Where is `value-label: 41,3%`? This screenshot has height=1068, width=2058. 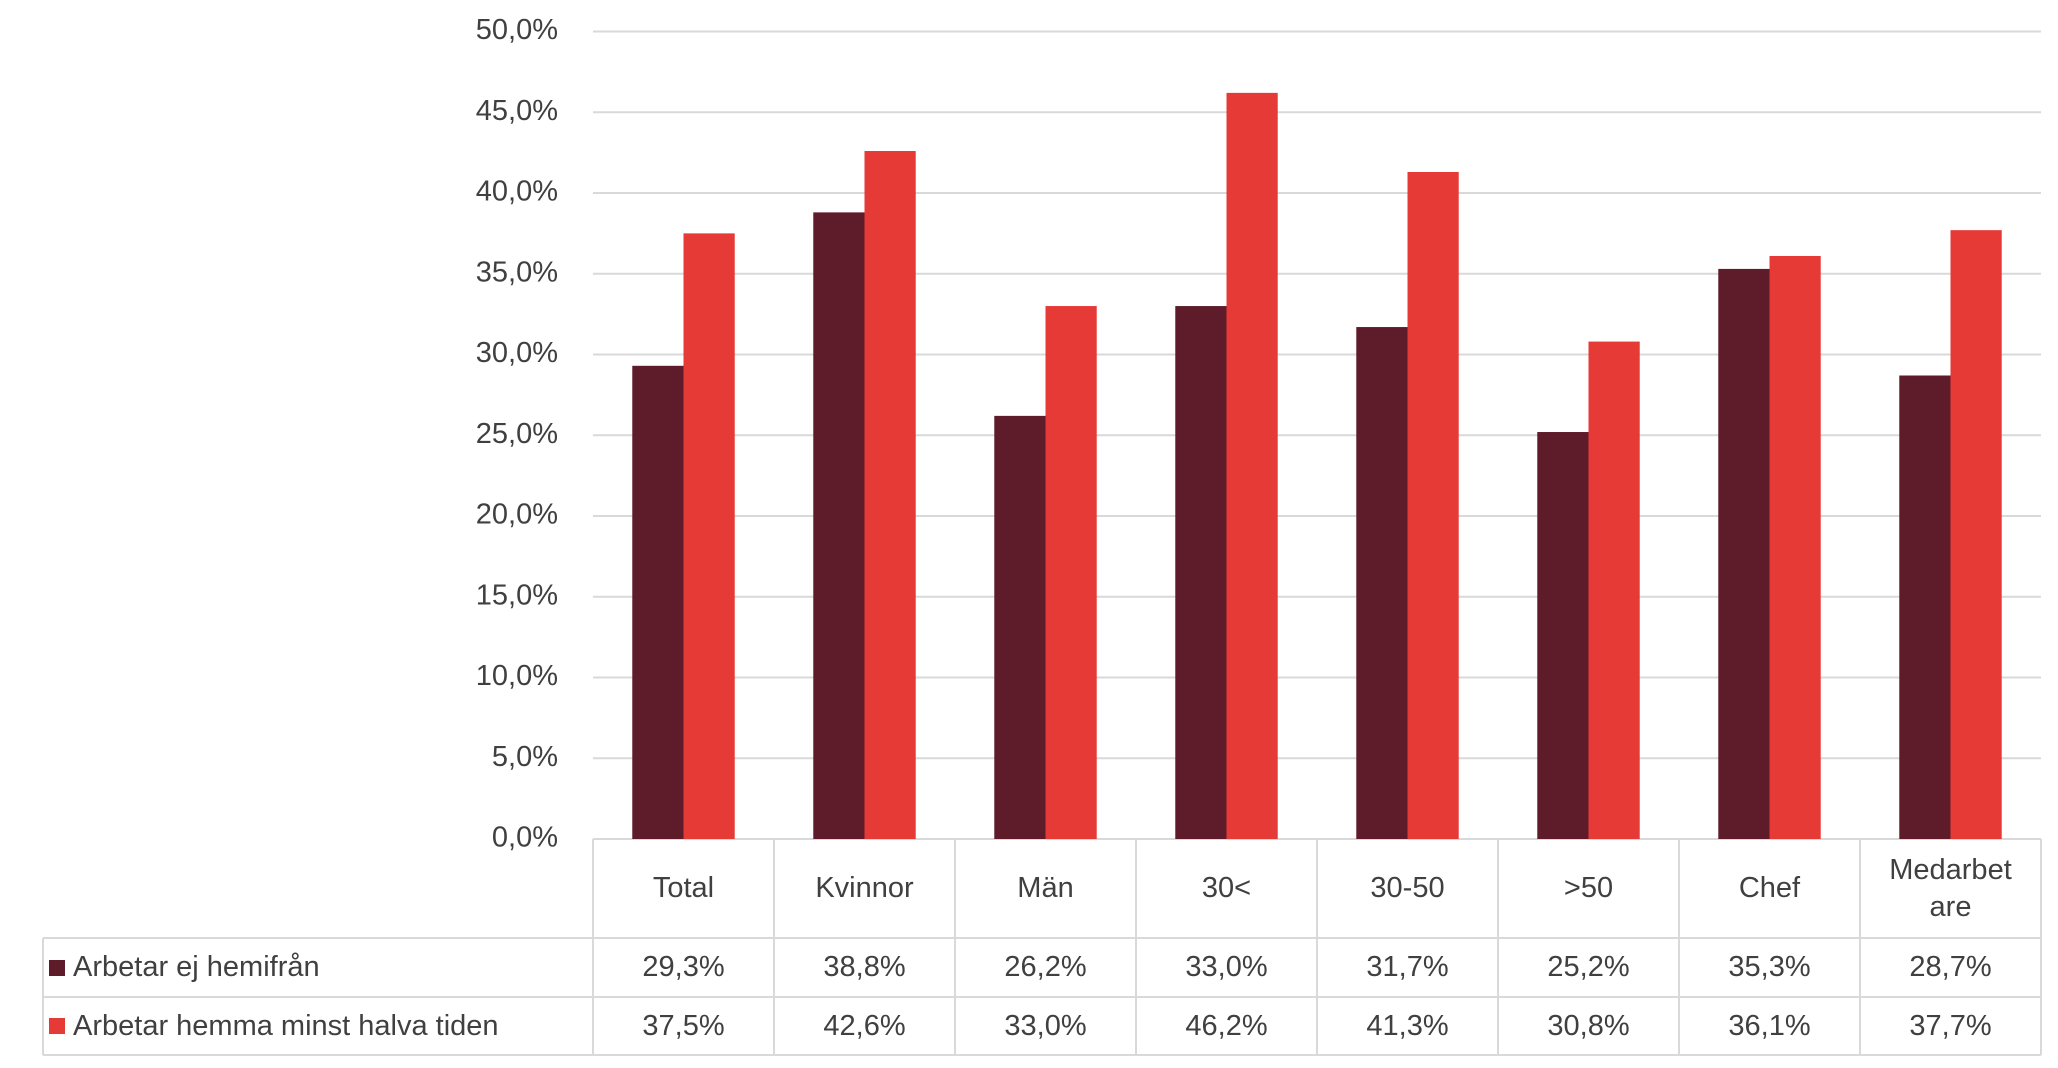
value-label: 41,3% is located at coordinates (1407, 1025).